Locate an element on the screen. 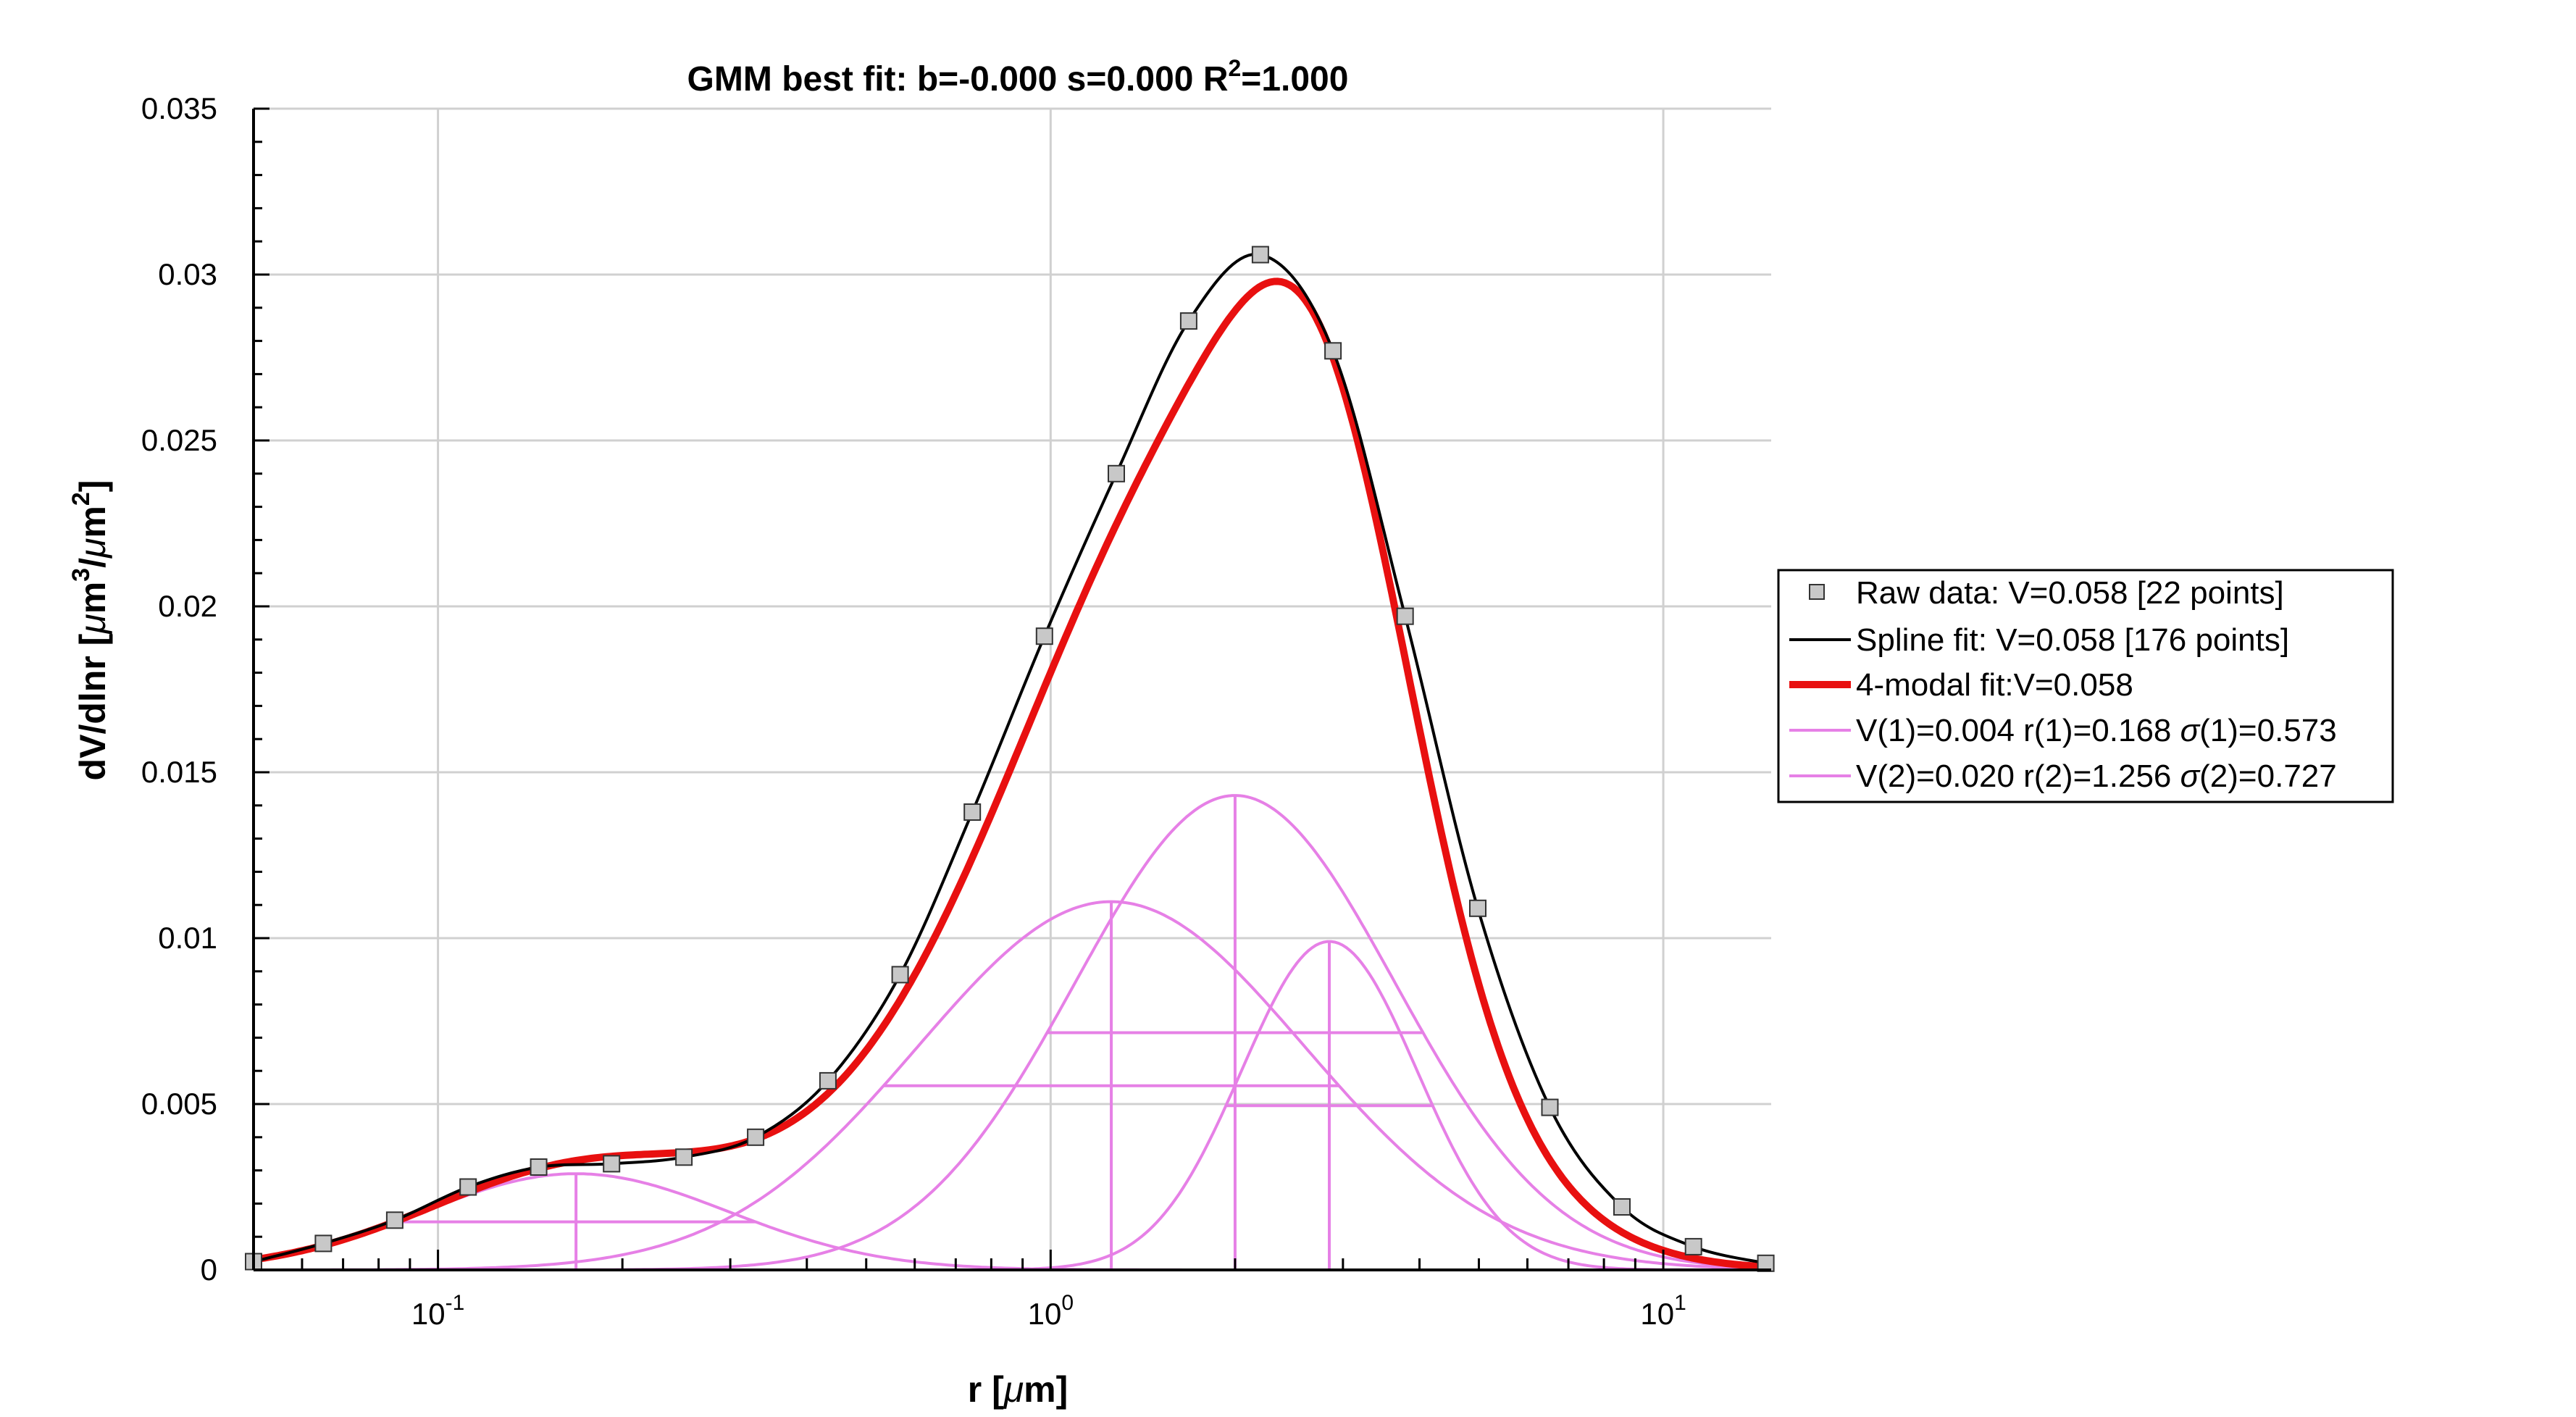 This screenshot has width=2576, height=1417. y-tick-label: 0.035 is located at coordinates (179, 108).